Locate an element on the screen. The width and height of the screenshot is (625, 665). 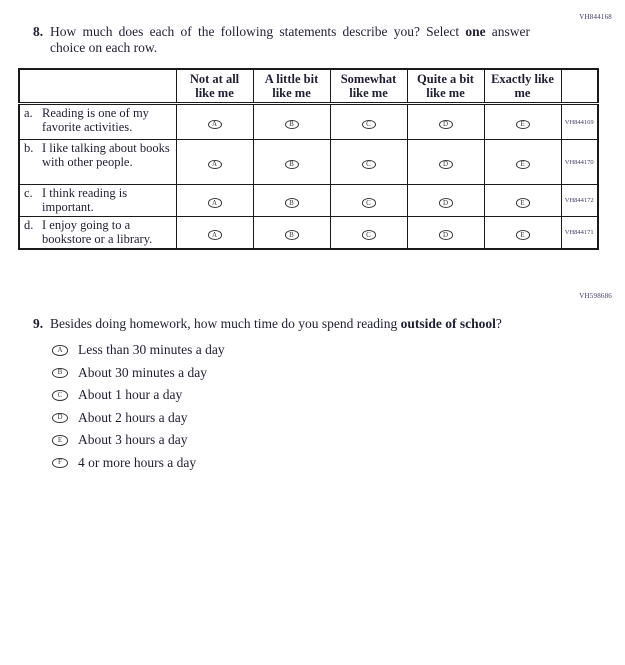
answer-bubble-c-C: C is located at coordinates (368, 203).